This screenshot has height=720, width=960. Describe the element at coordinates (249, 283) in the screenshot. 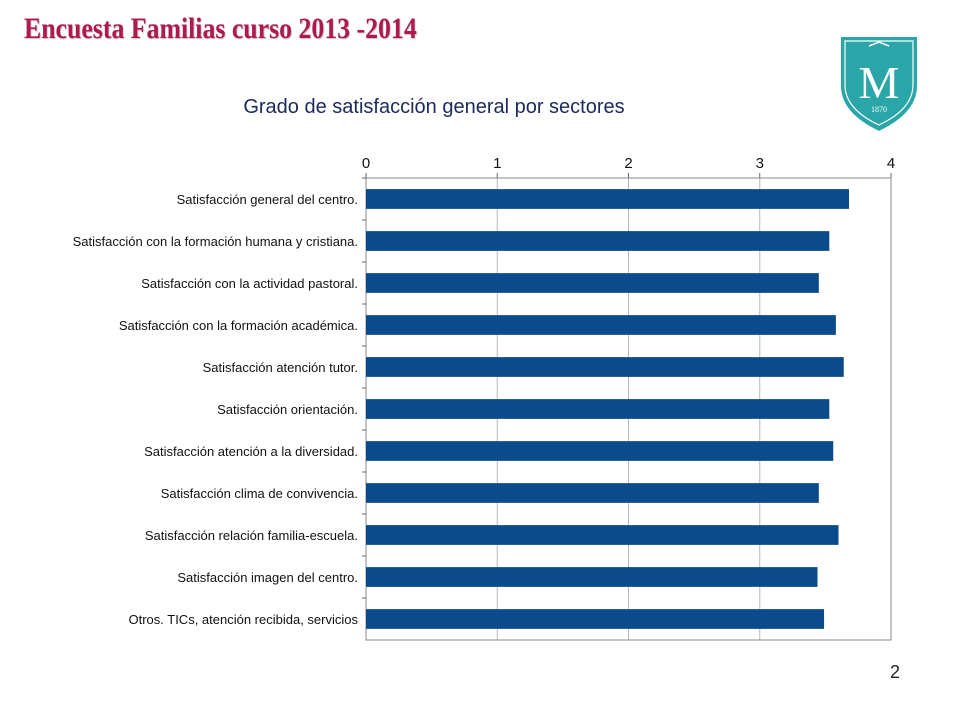

I see `category-label: Satisfacción con la actividad pastoral.` at that location.